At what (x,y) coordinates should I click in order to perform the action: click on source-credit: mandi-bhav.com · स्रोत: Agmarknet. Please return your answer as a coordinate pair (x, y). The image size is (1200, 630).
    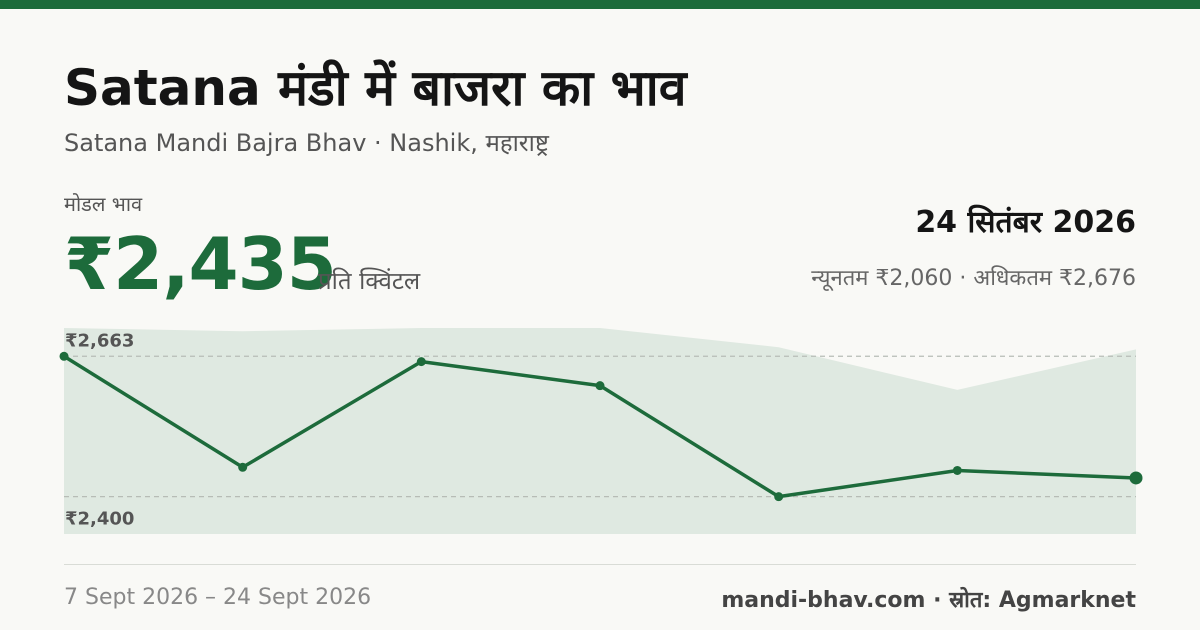
    Looking at the image, I should click on (928, 600).